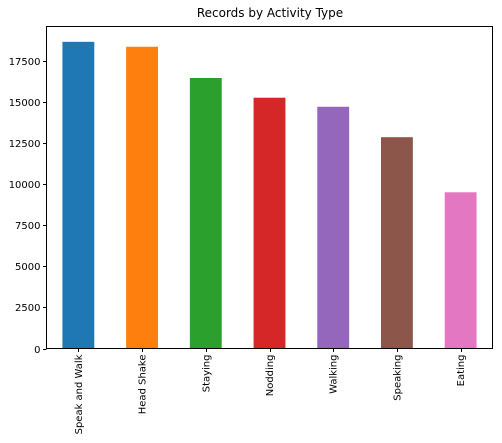 This screenshot has width=502, height=443. What do you see at coordinates (37, 350) in the screenshot?
I see `y-tick-label: 0` at bounding box center [37, 350].